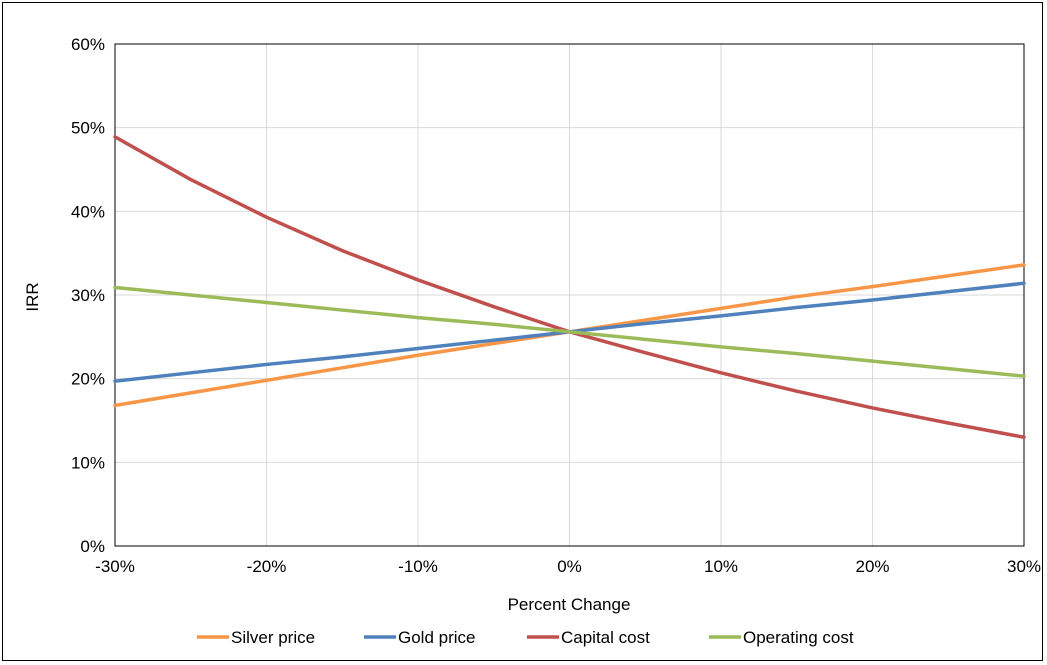 Image resolution: width=1047 pixels, height=665 pixels. Describe the element at coordinates (88, 211) in the screenshot. I see `y-tick-label: 40%` at that location.